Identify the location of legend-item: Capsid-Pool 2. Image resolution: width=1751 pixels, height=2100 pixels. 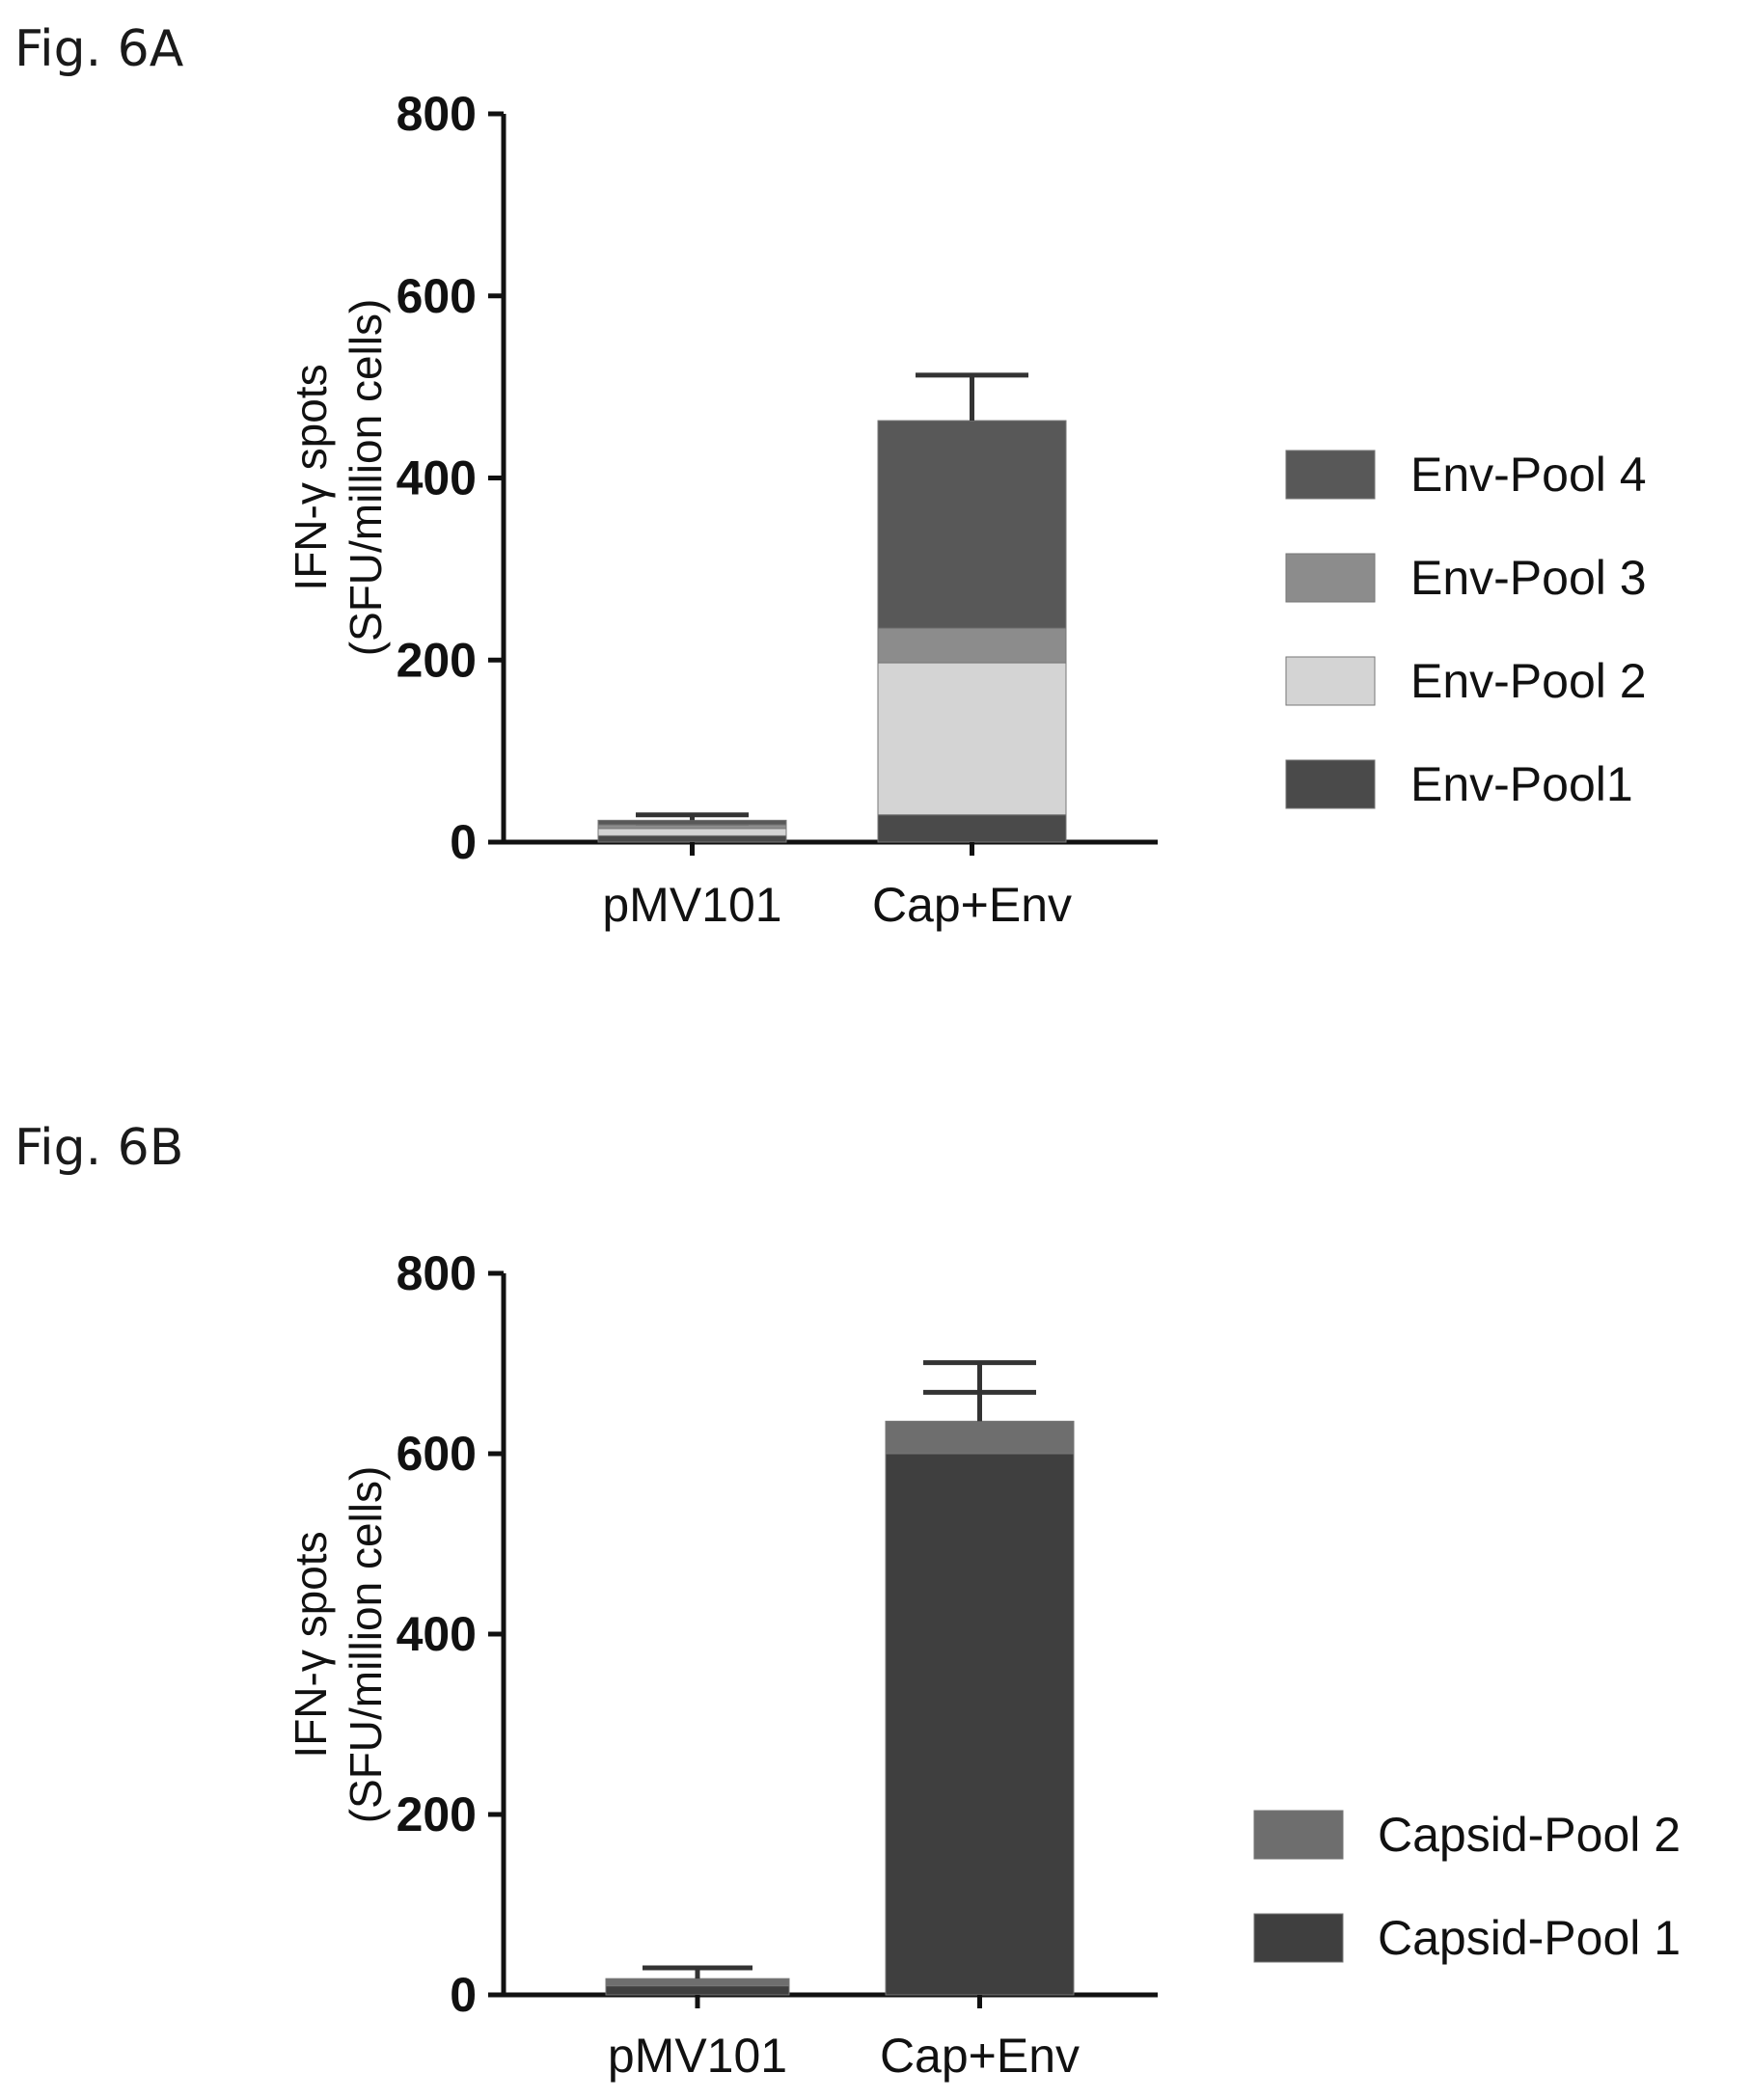
(1467, 1835).